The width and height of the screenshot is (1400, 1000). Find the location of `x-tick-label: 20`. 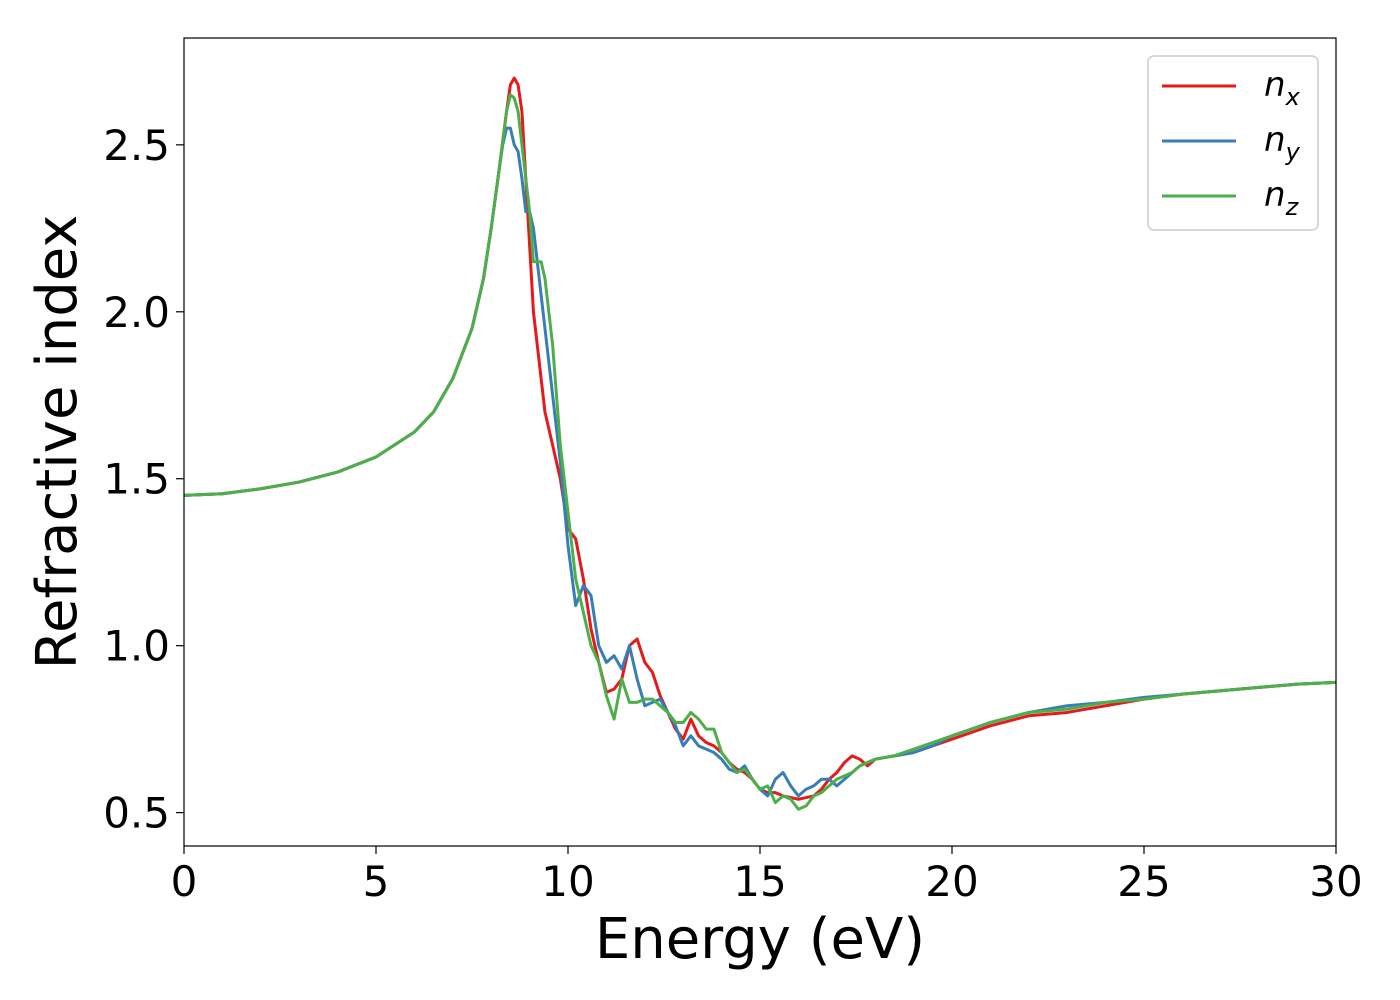

x-tick-label: 20 is located at coordinates (951, 881).